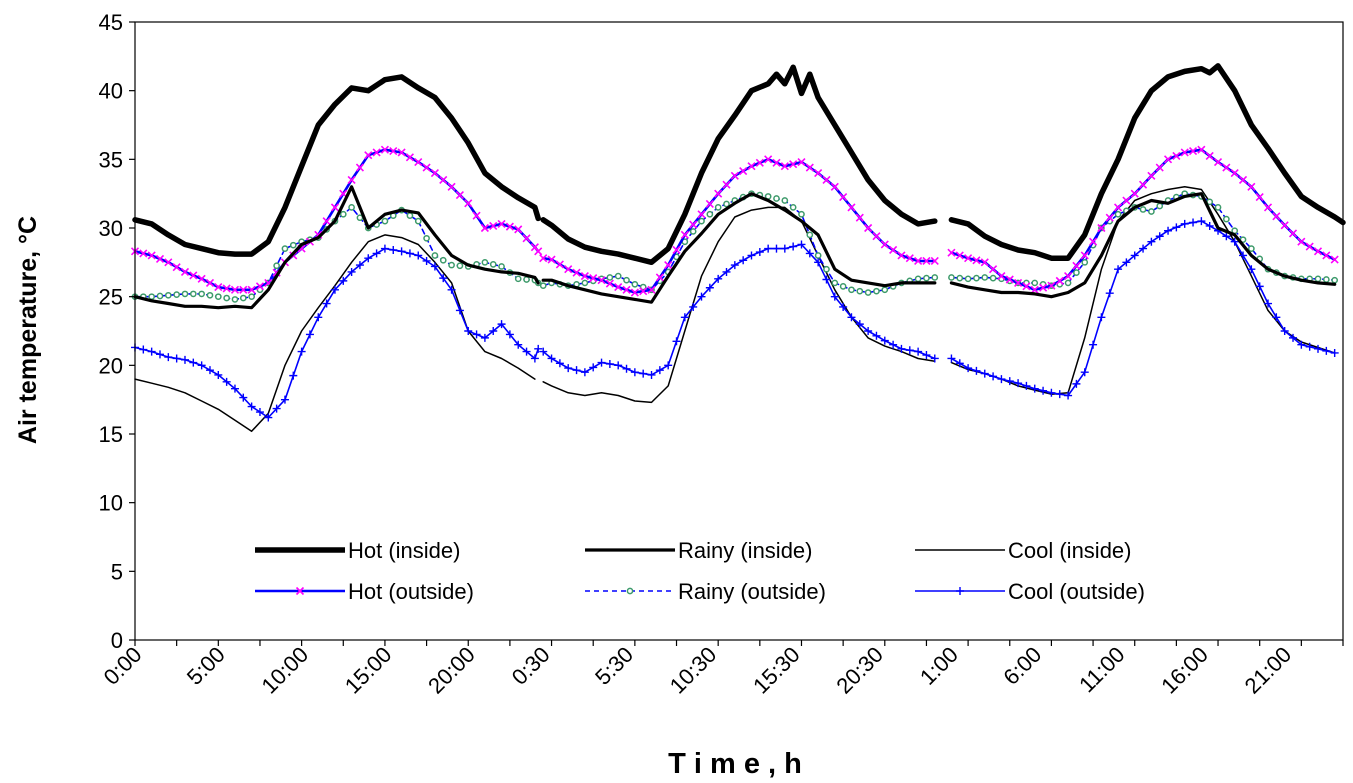 The width and height of the screenshot is (1353, 783). What do you see at coordinates (404, 550) in the screenshot?
I see `legend-label: Hot (inside)` at bounding box center [404, 550].